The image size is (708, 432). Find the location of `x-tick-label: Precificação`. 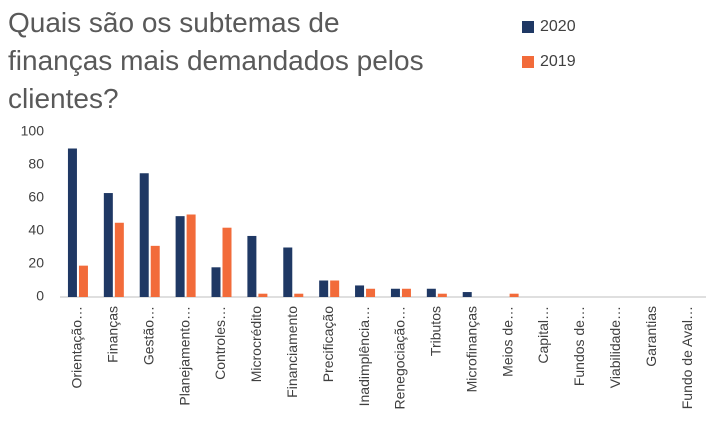

x-tick-label: Precificação is located at coordinates (328, 344).